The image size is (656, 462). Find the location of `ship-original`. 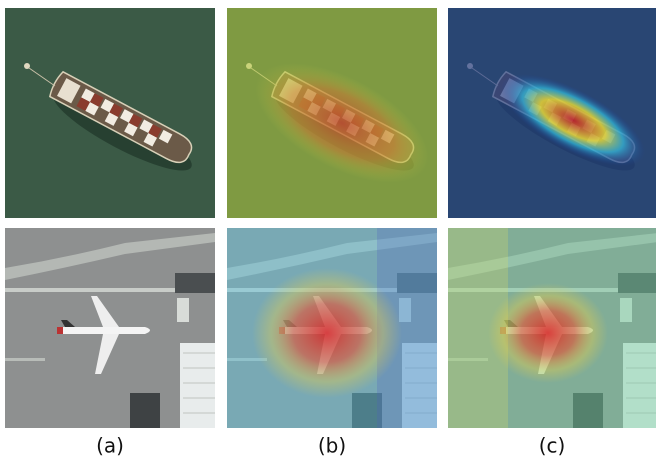

ship-original is located at coordinates (110, 113).